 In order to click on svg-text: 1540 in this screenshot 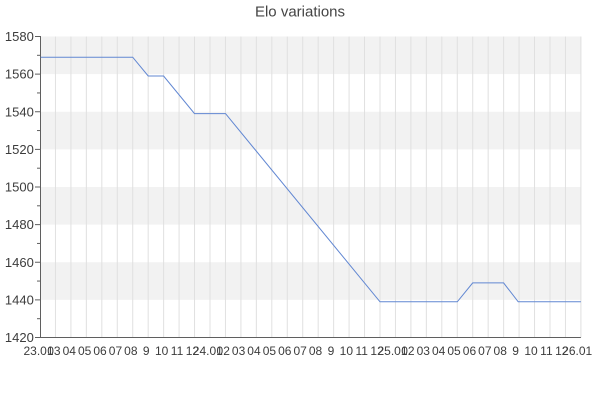, I will do `click(19, 111)`.